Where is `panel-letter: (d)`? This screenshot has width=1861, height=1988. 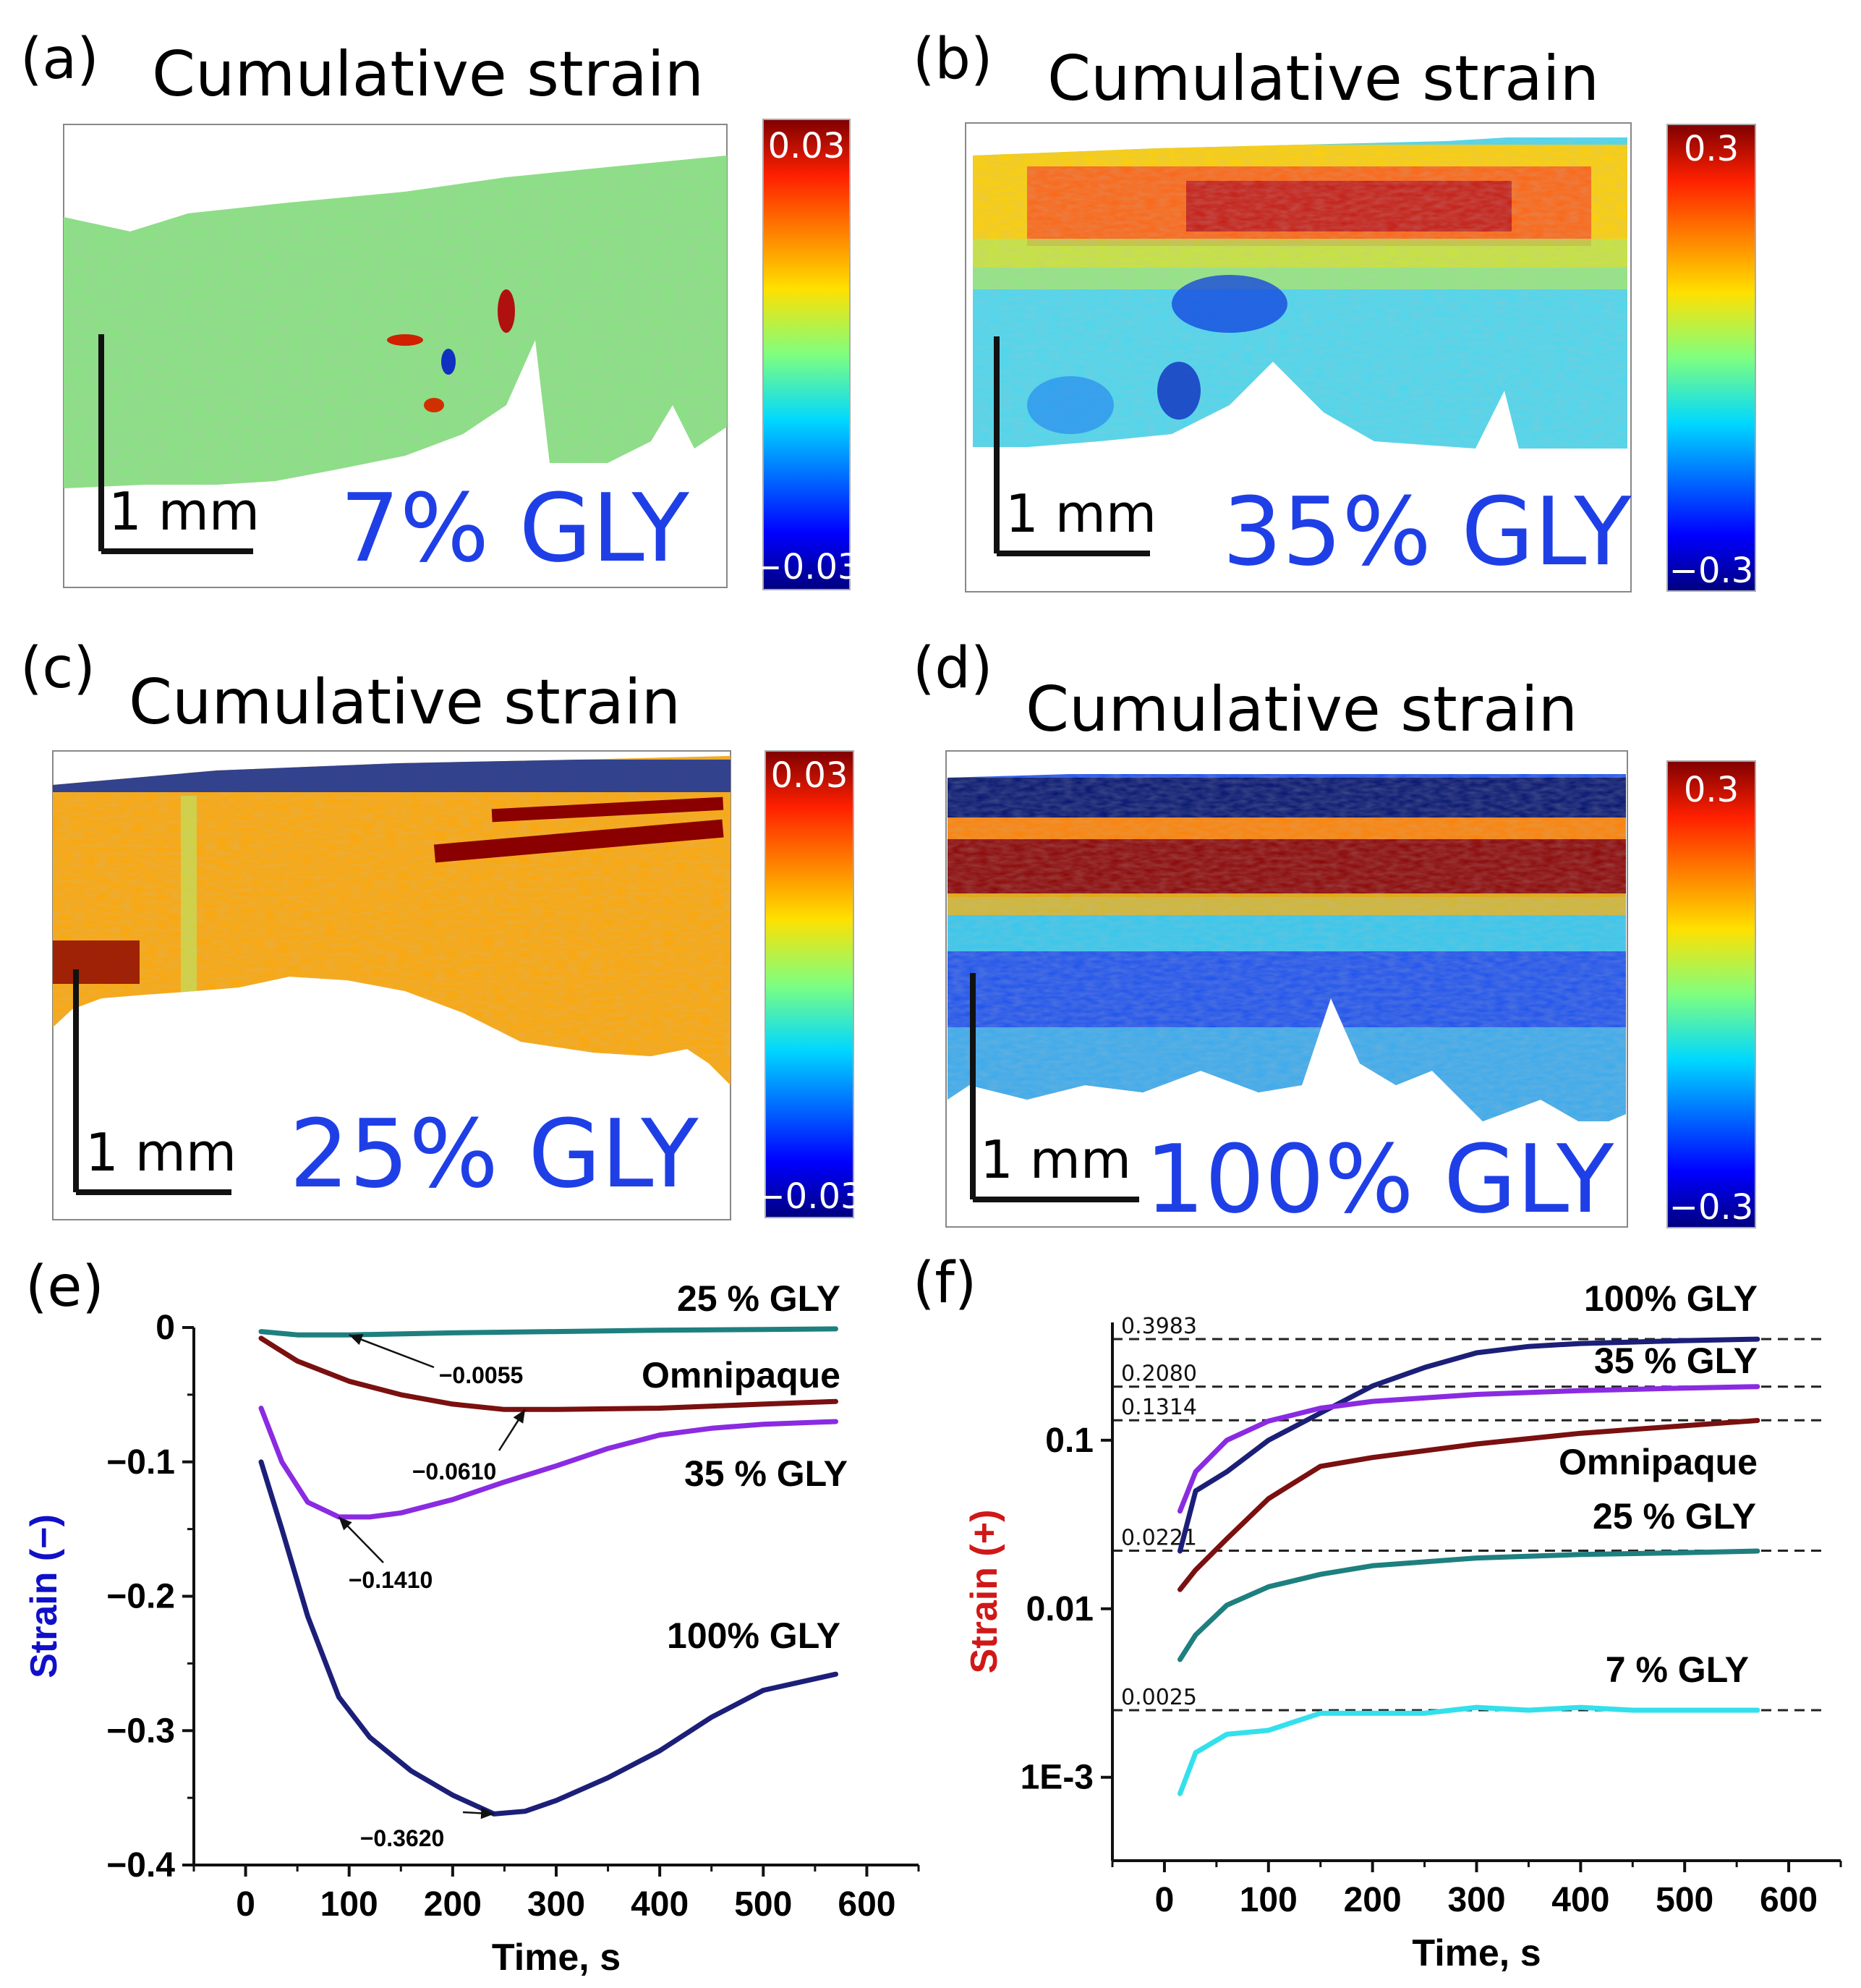
panel-letter: (d) is located at coordinates (953, 668).